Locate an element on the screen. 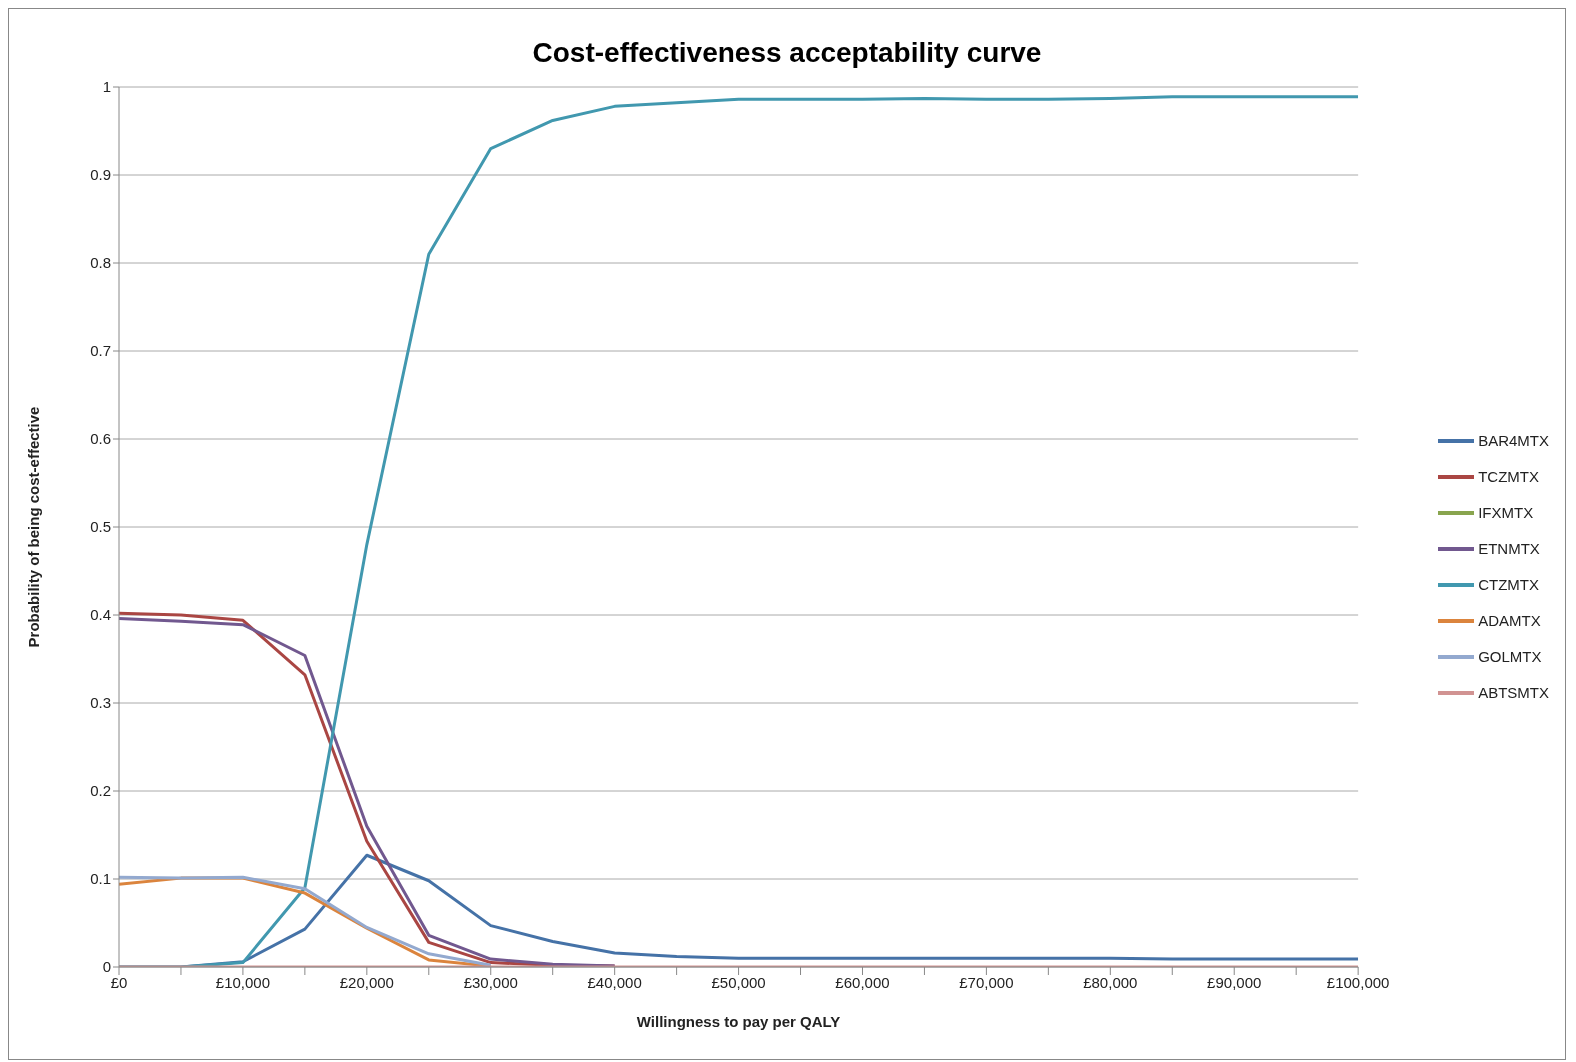 The width and height of the screenshot is (1576, 1062). y-tick-label: 0.5 is located at coordinates (100, 527).